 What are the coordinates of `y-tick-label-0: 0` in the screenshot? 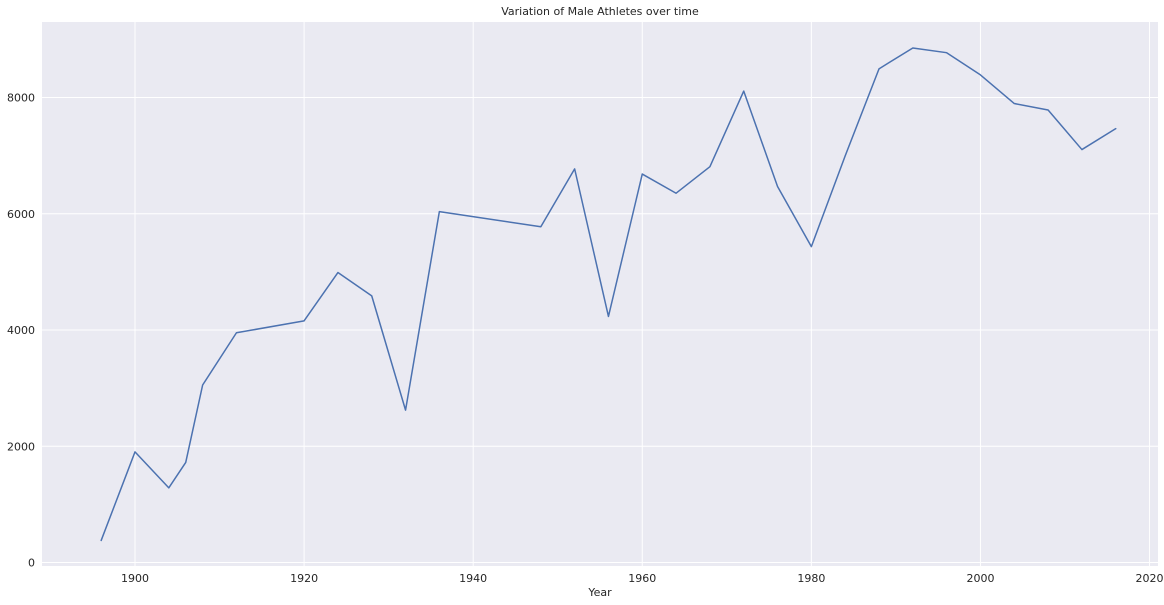 It's located at (31, 563).